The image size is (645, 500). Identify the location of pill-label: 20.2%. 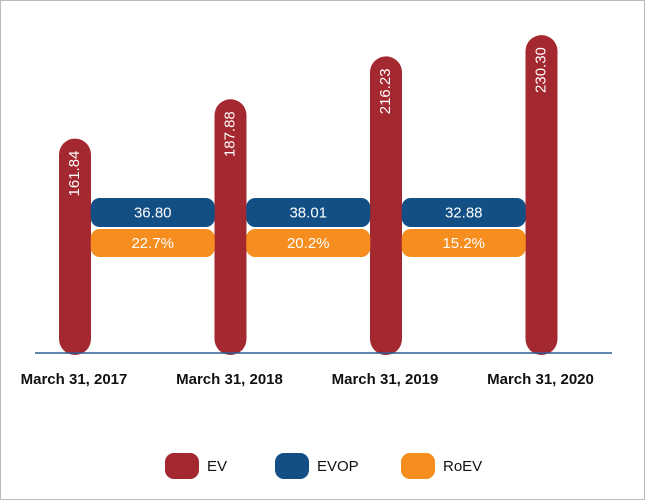
(308, 243).